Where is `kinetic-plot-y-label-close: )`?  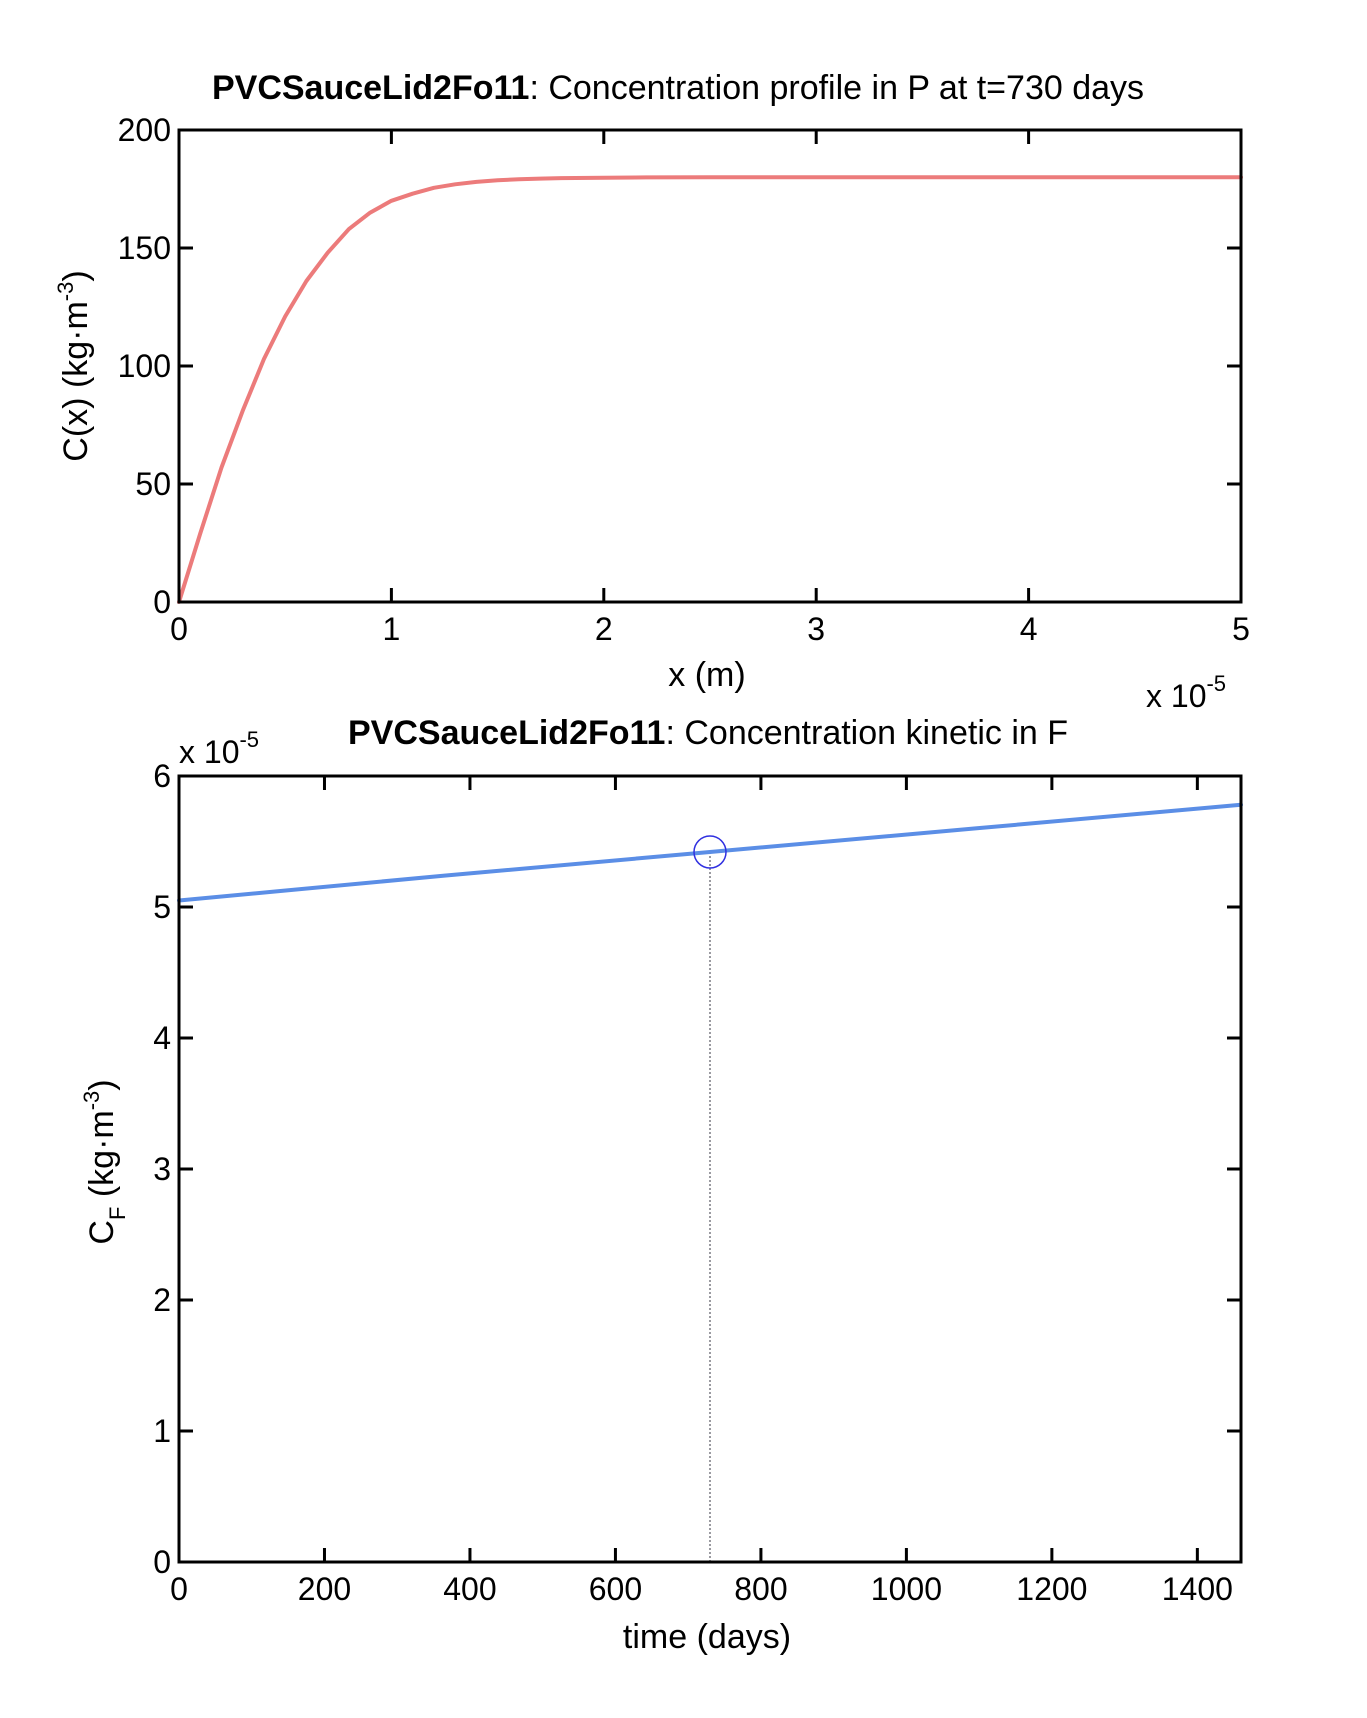 kinetic-plot-y-label-close: ) is located at coordinates (102, 1084).